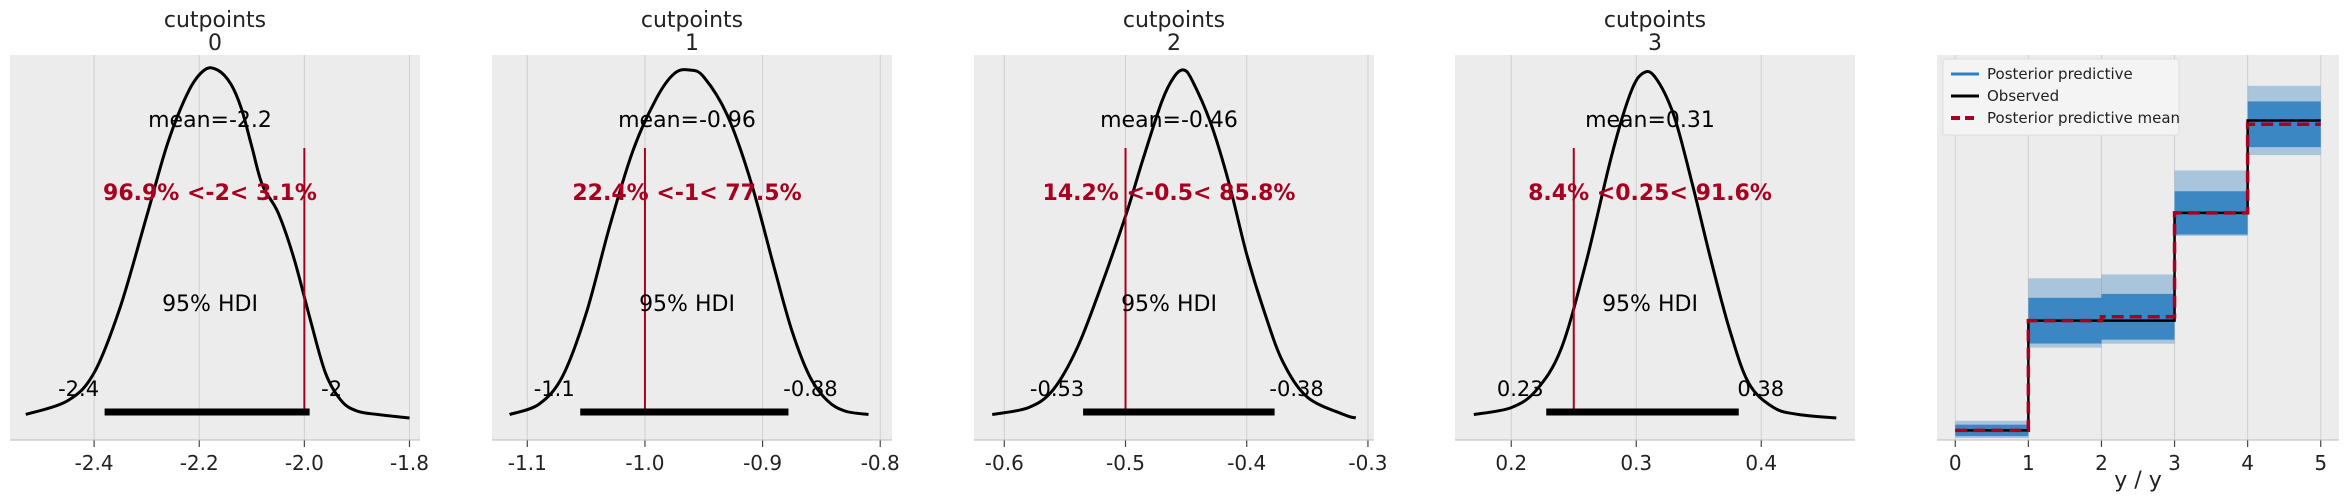 This screenshot has height=498, width=2345. I want to click on x-tick-label: -2.4, so click(94, 463).